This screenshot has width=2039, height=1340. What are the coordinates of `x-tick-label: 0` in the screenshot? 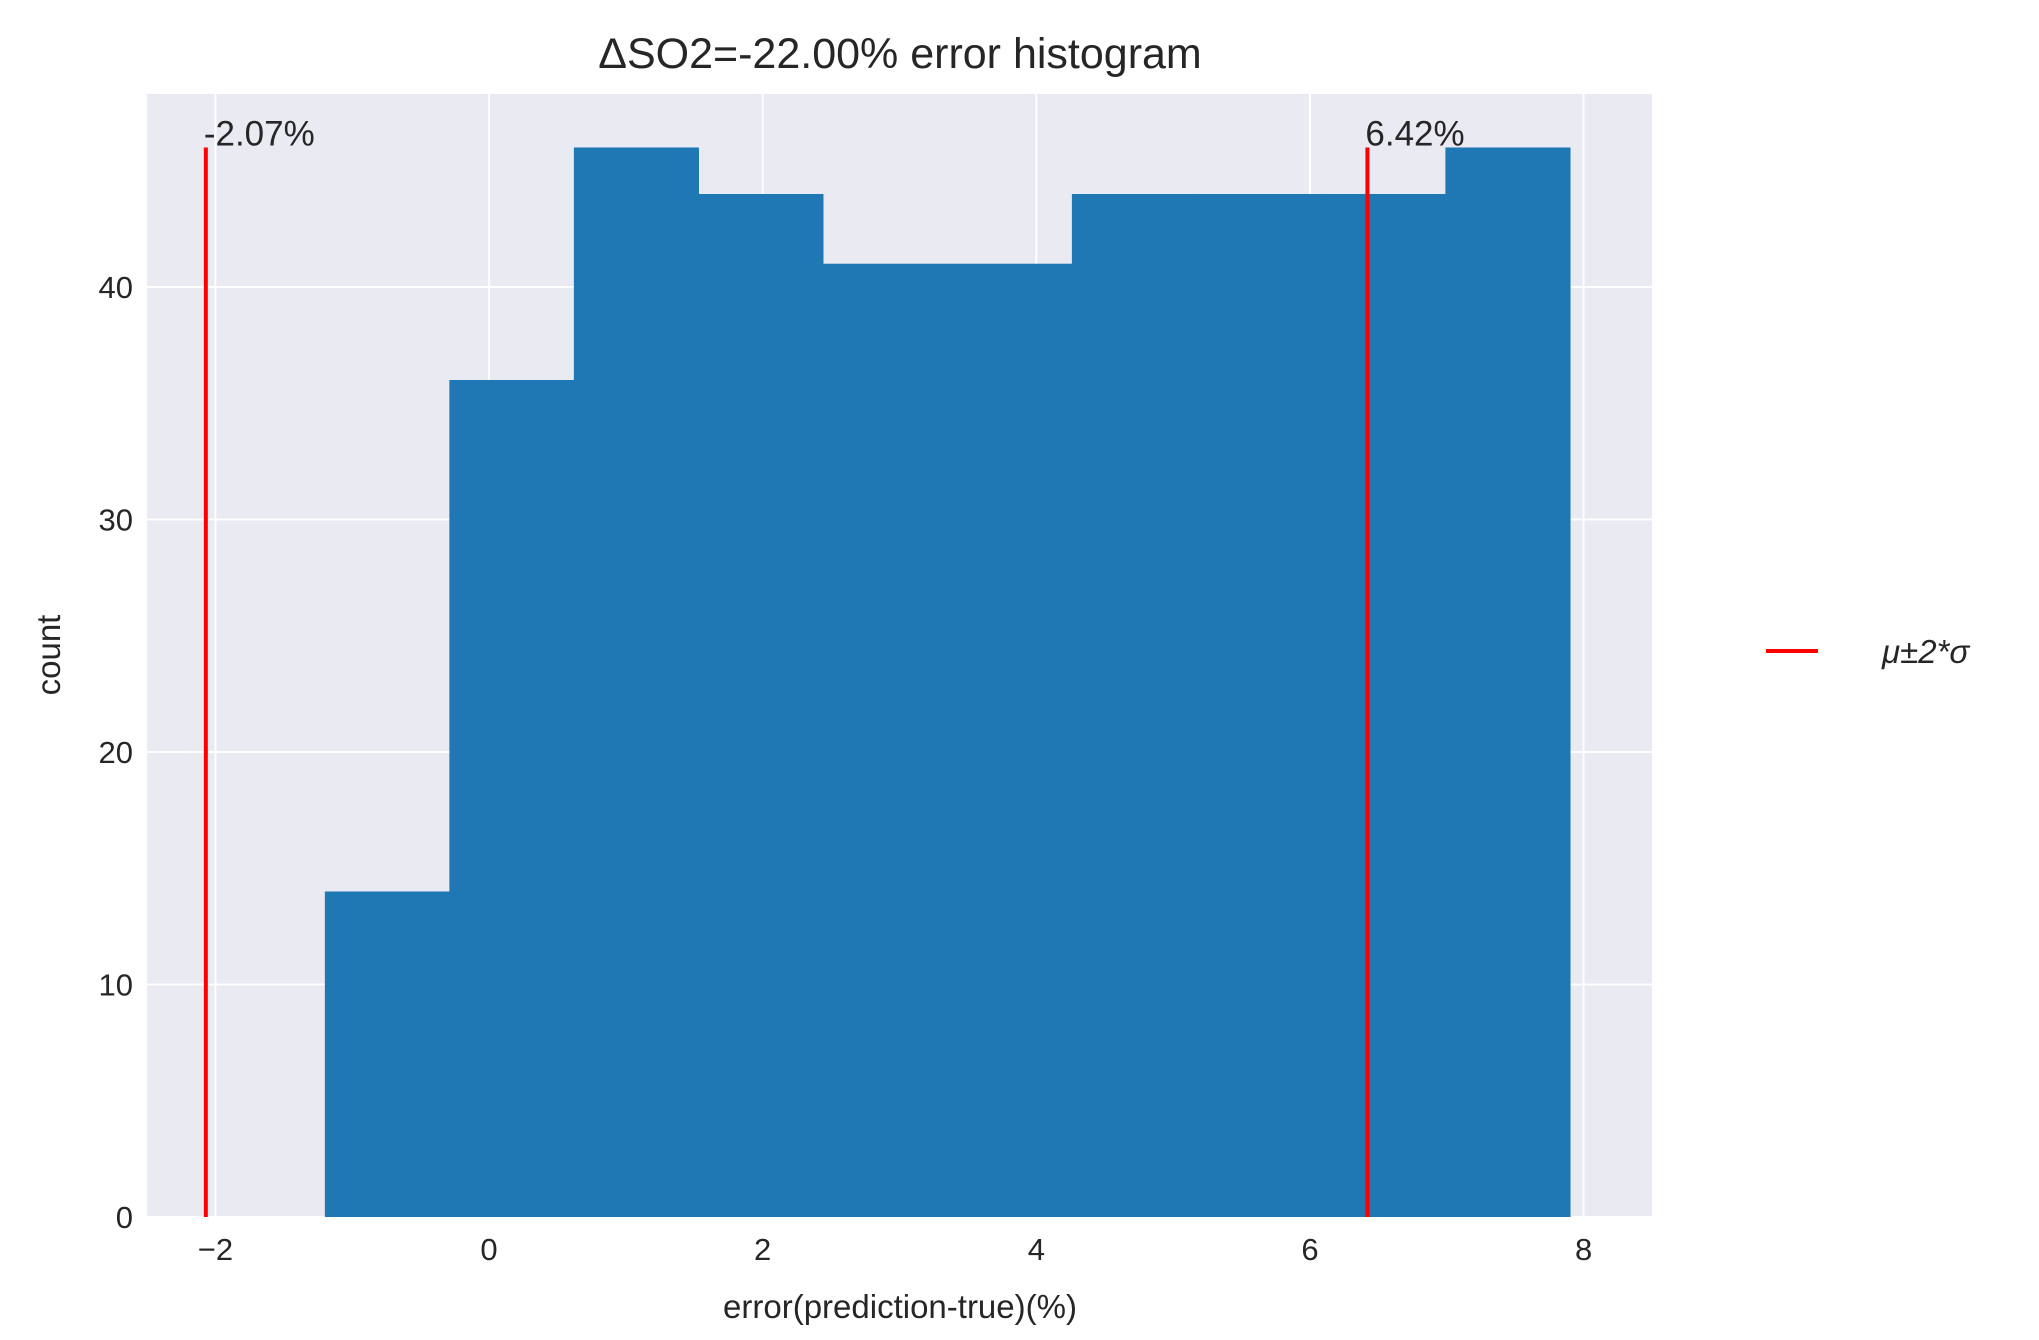 It's located at (488, 1249).